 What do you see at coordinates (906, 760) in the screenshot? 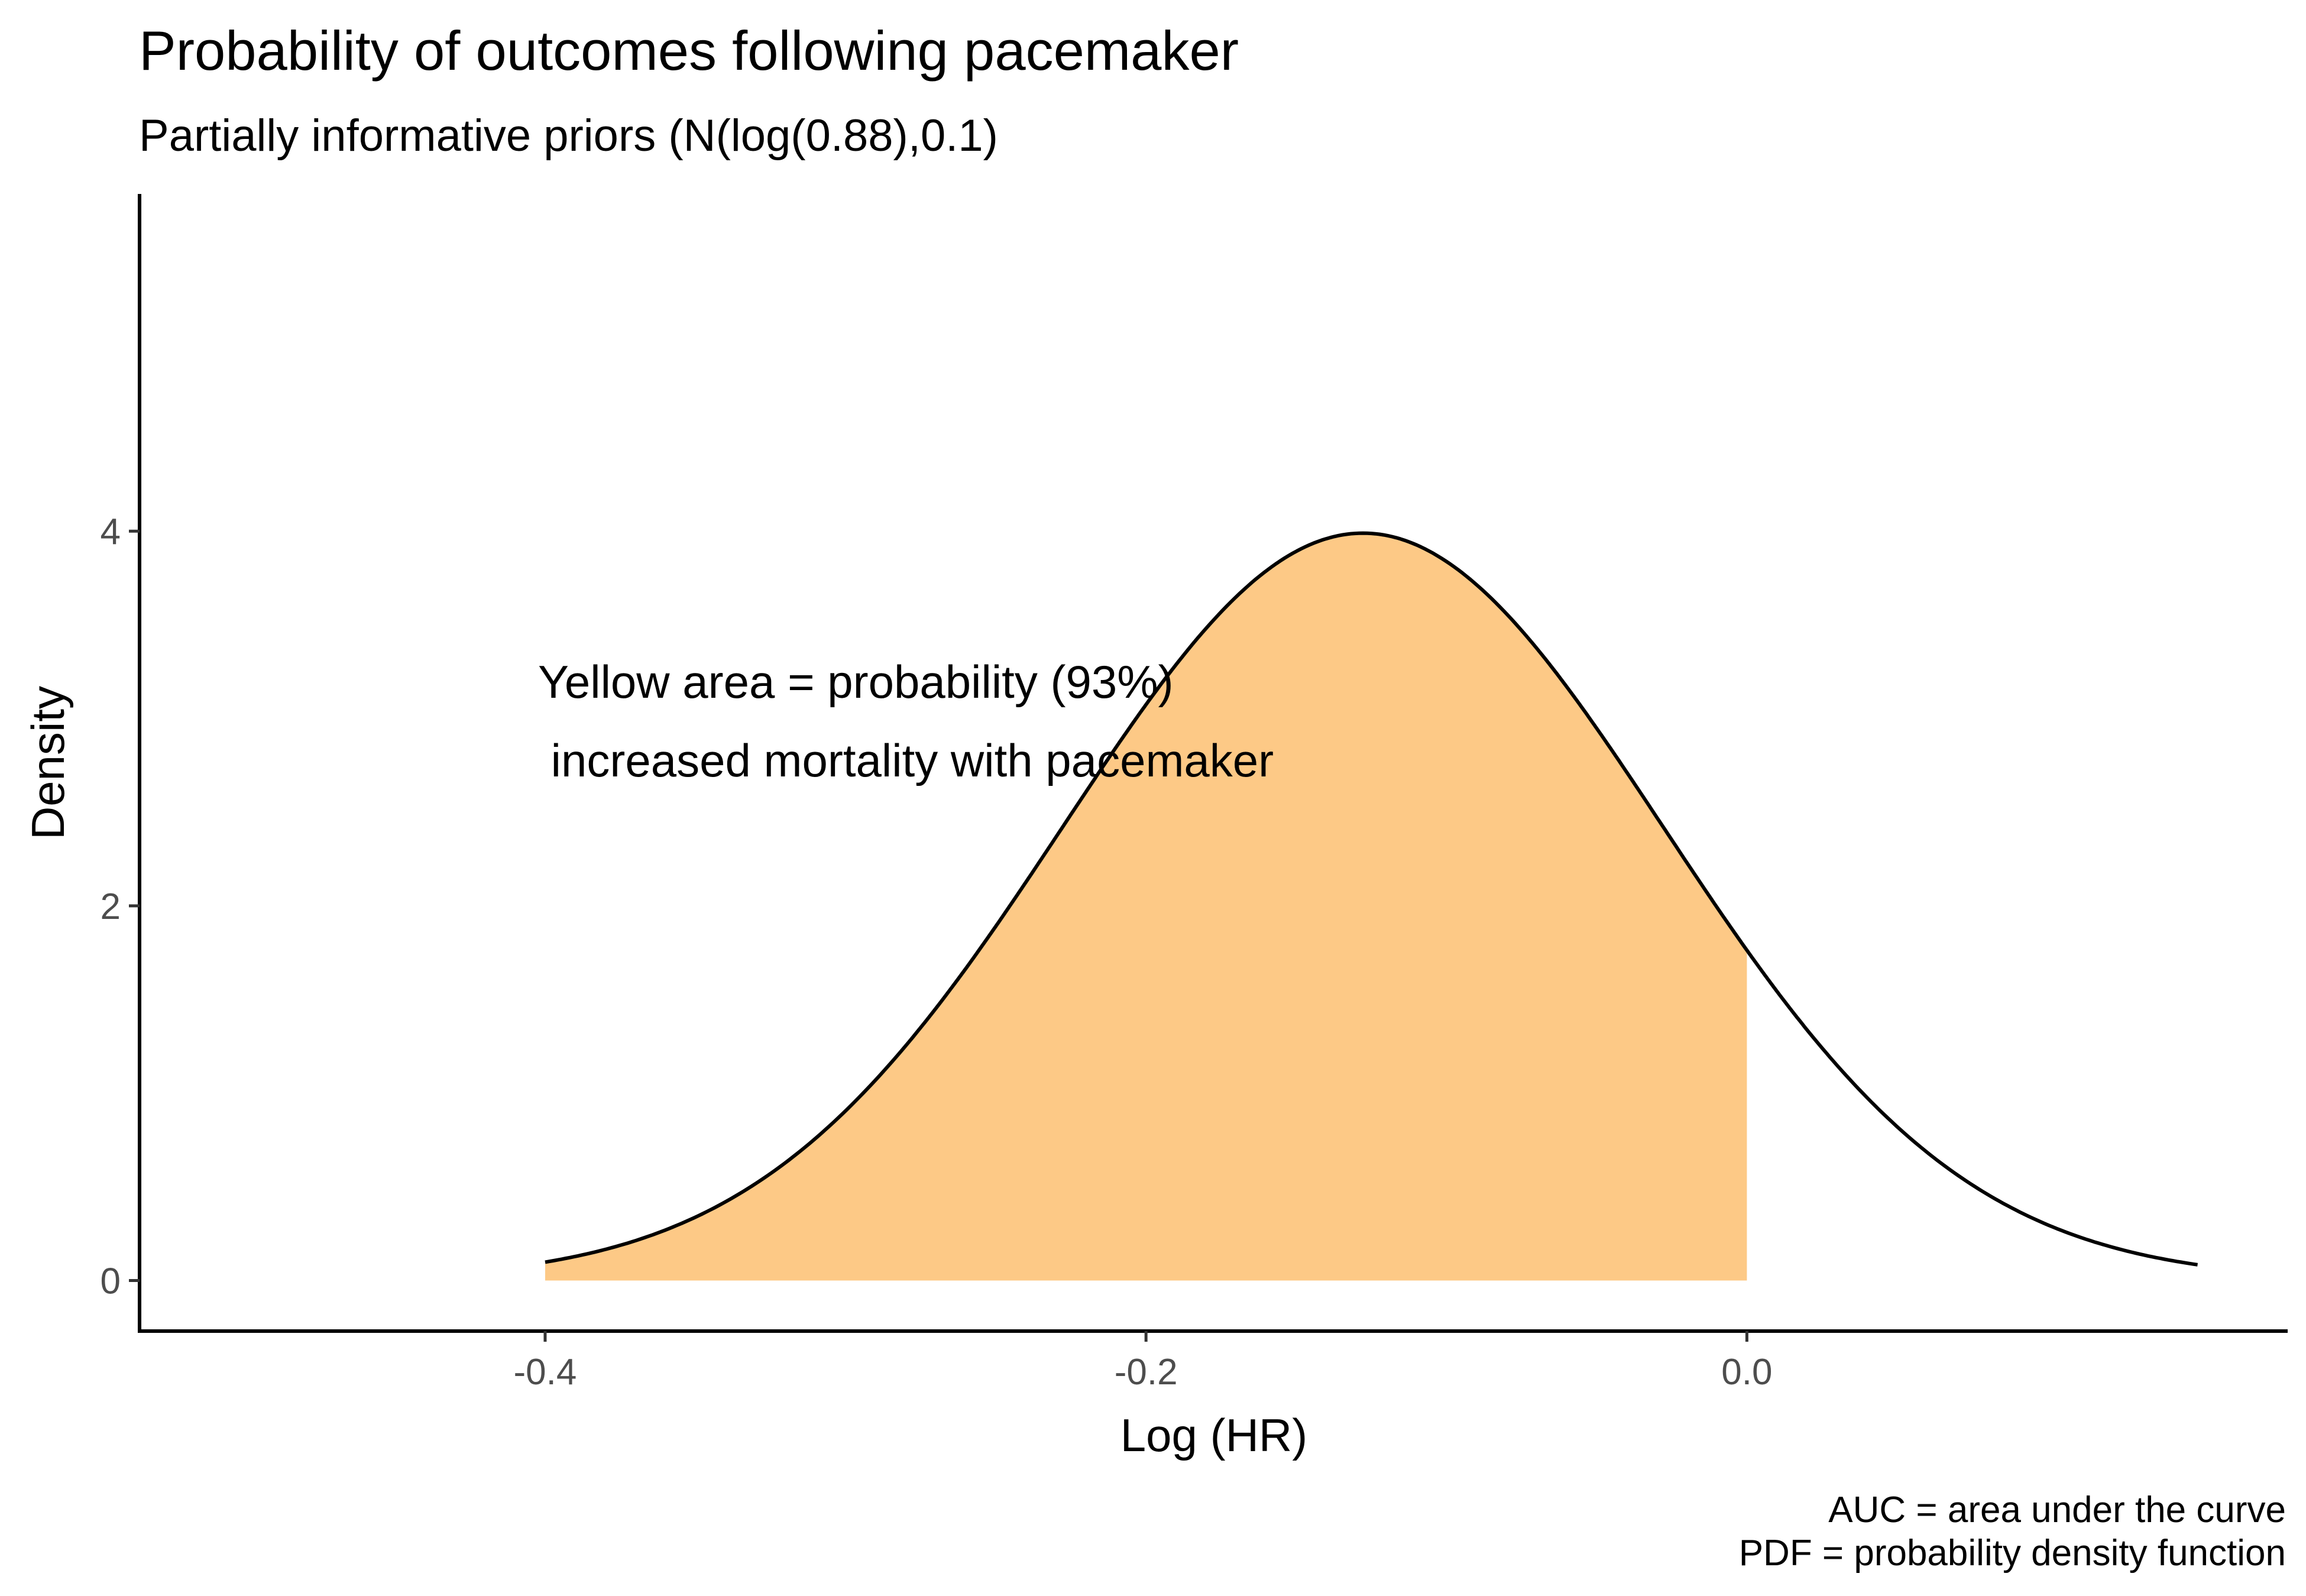
I see `annotation-line-2: increased mortality with pacemaker` at bounding box center [906, 760].